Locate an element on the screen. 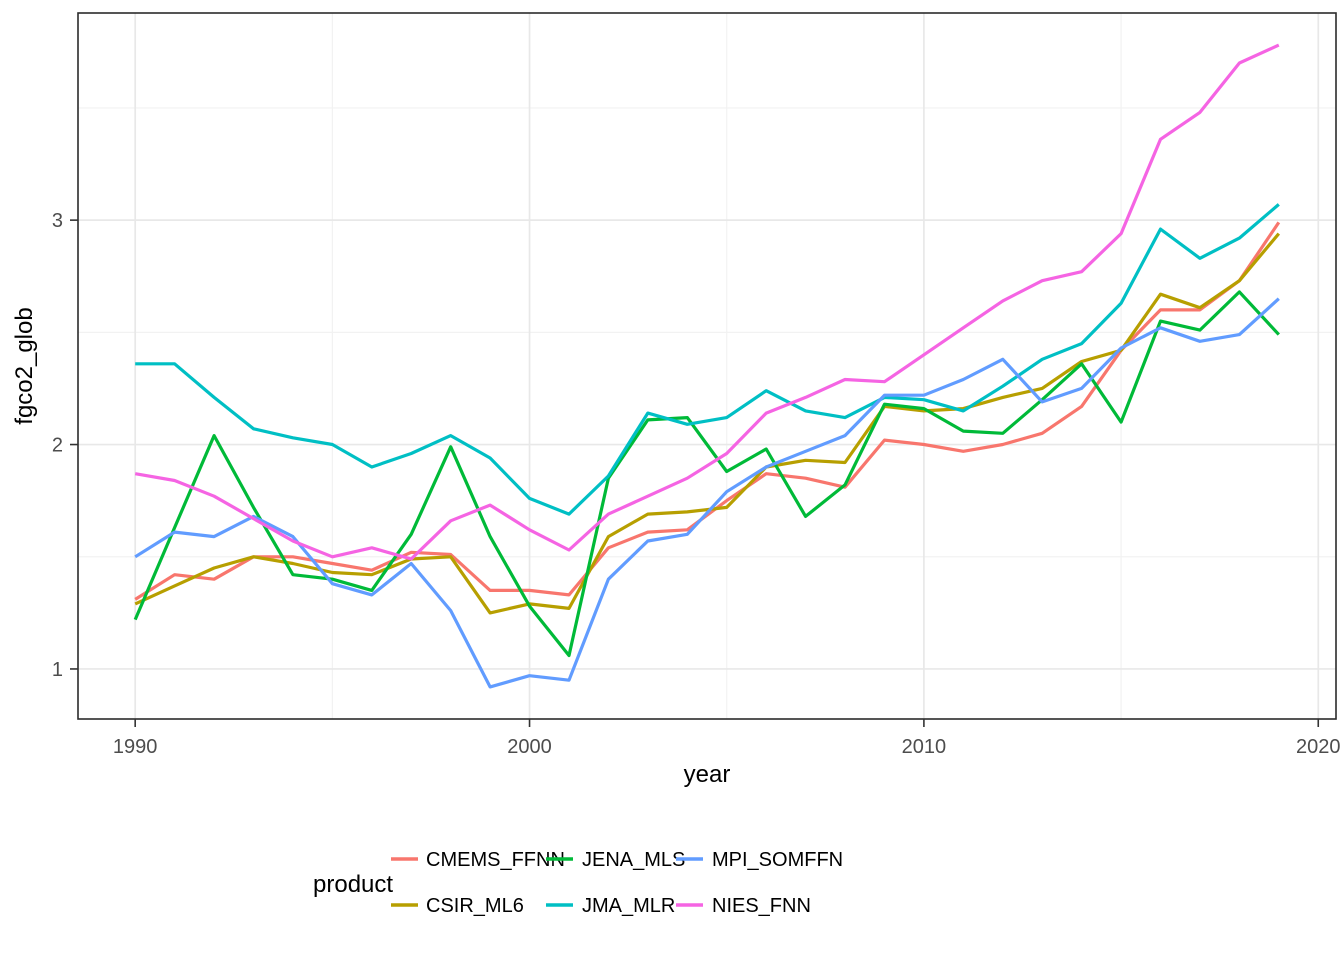  legend-item-MPI_SOMFFN: MPI_SOMFFN is located at coordinates (759, 860).